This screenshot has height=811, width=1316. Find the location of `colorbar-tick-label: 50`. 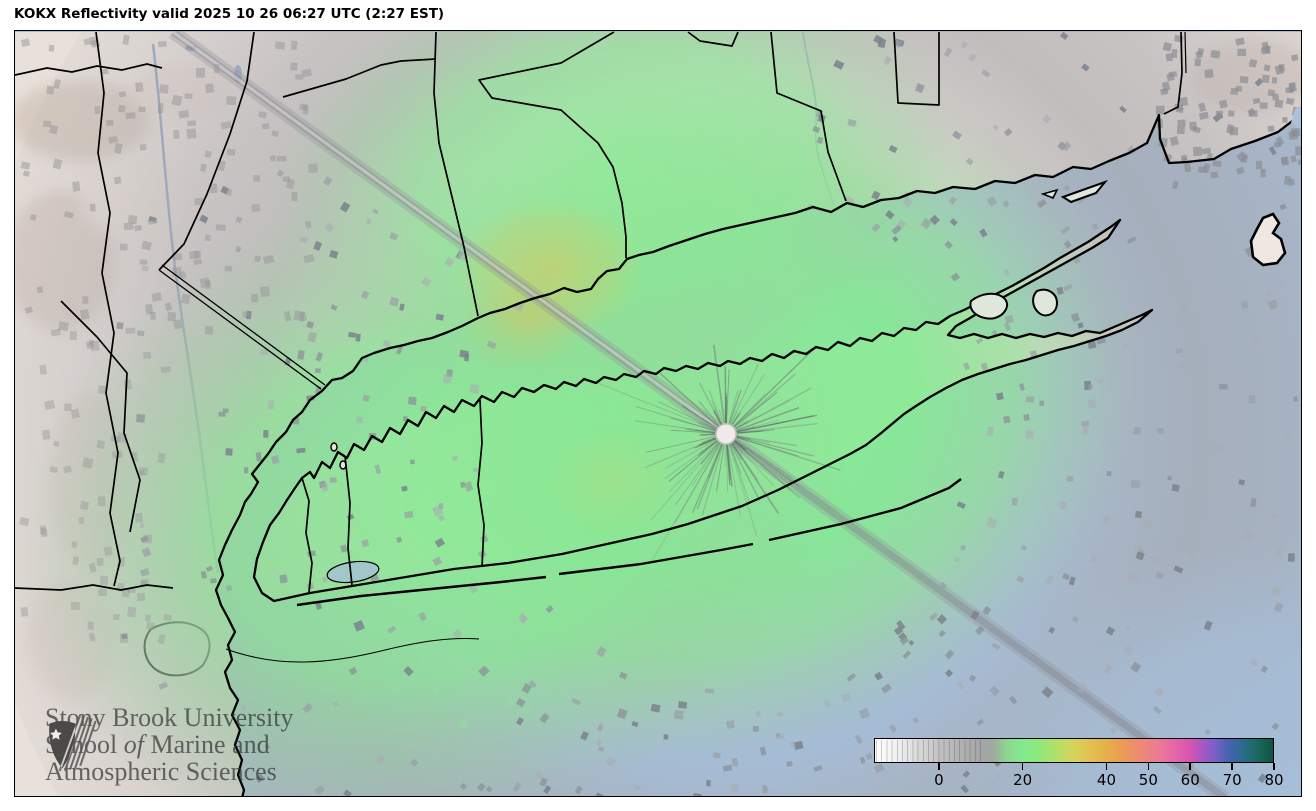

colorbar-tick-label: 50 is located at coordinates (1148, 780).